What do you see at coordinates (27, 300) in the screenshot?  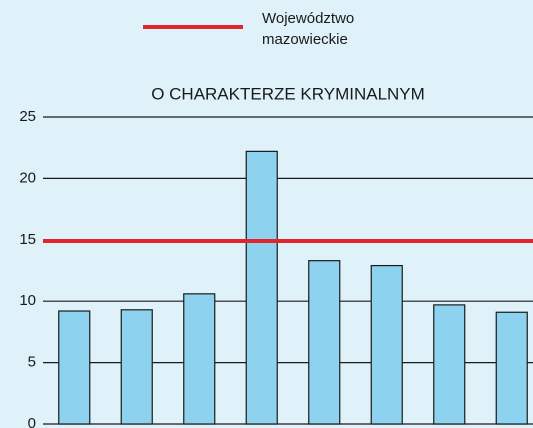 I see `y-tick-label: 10` at bounding box center [27, 300].